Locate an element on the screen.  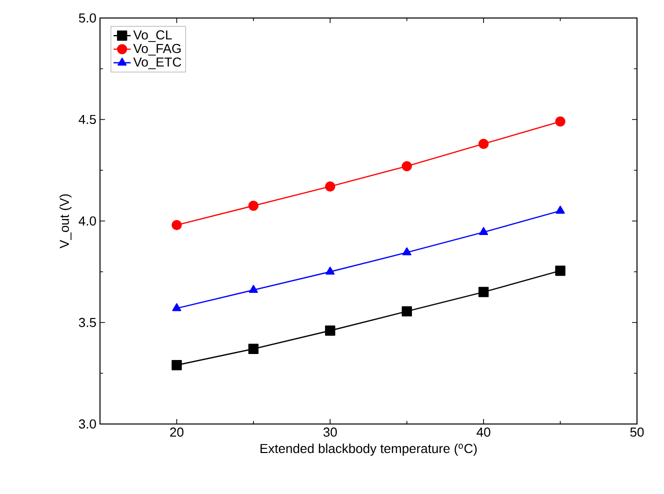
x-tick-label: 40 is located at coordinates (483, 432).